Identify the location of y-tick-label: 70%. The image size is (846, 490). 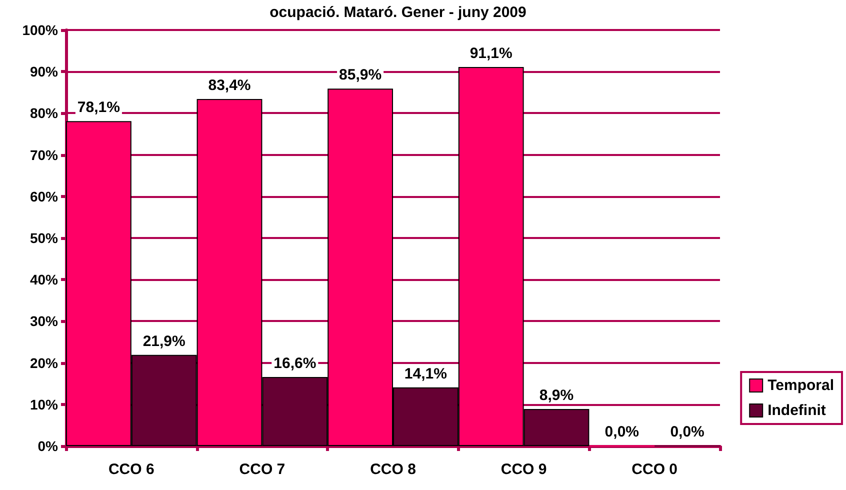
(44, 154).